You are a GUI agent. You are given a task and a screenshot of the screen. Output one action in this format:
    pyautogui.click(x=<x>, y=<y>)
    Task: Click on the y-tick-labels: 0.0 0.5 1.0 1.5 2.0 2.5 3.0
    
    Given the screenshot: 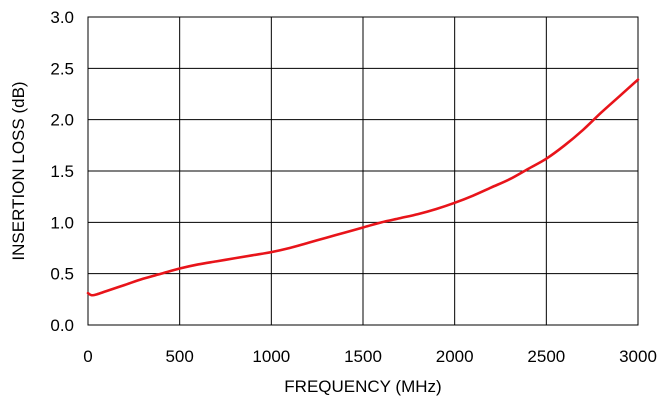 What is the action you would take?
    pyautogui.click(x=62, y=171)
    